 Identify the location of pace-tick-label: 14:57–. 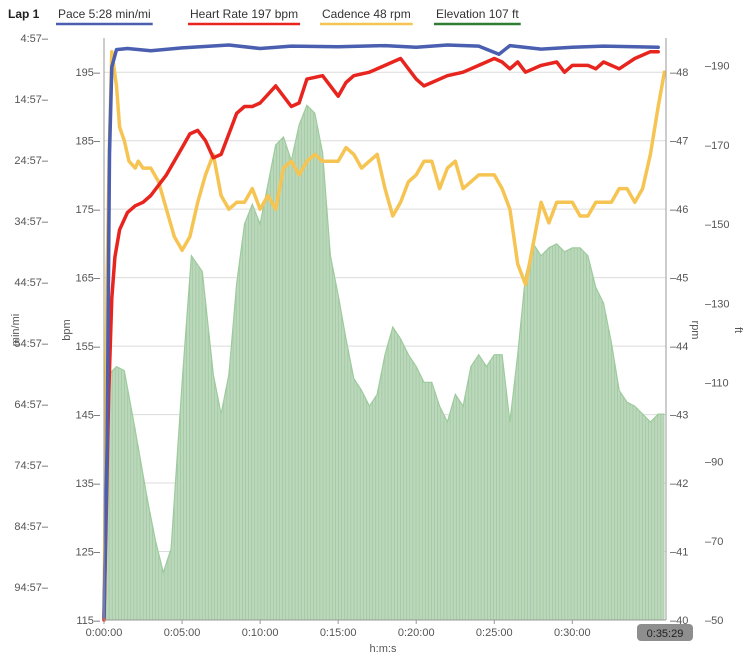
(31, 100).